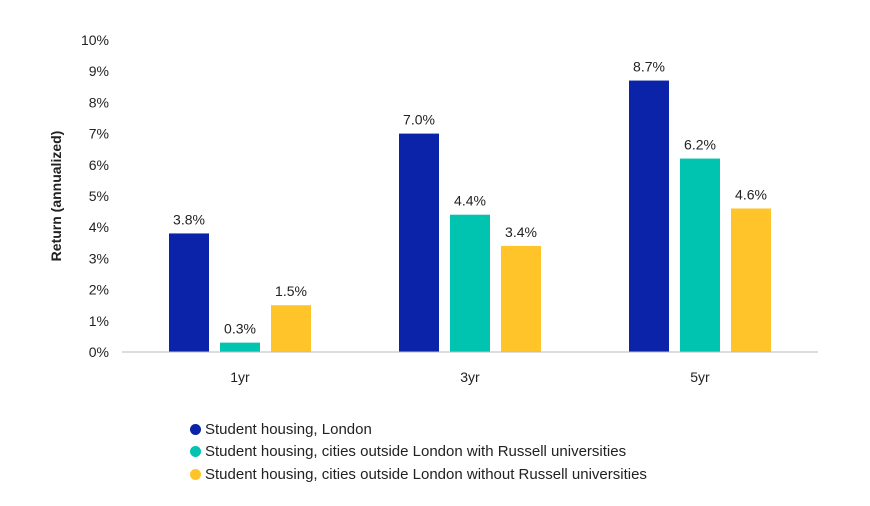 The height and width of the screenshot is (506, 870). What do you see at coordinates (649, 67) in the screenshot?
I see `data-label: 8.7%` at bounding box center [649, 67].